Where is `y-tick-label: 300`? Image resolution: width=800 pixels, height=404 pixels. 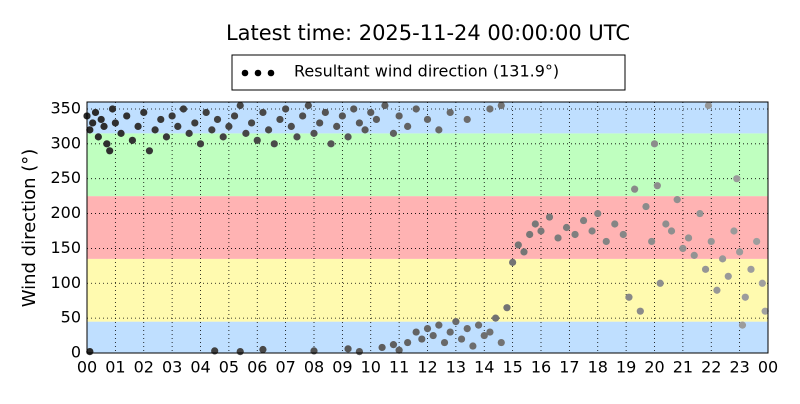
y-tick-label: 300 is located at coordinates (65, 142).